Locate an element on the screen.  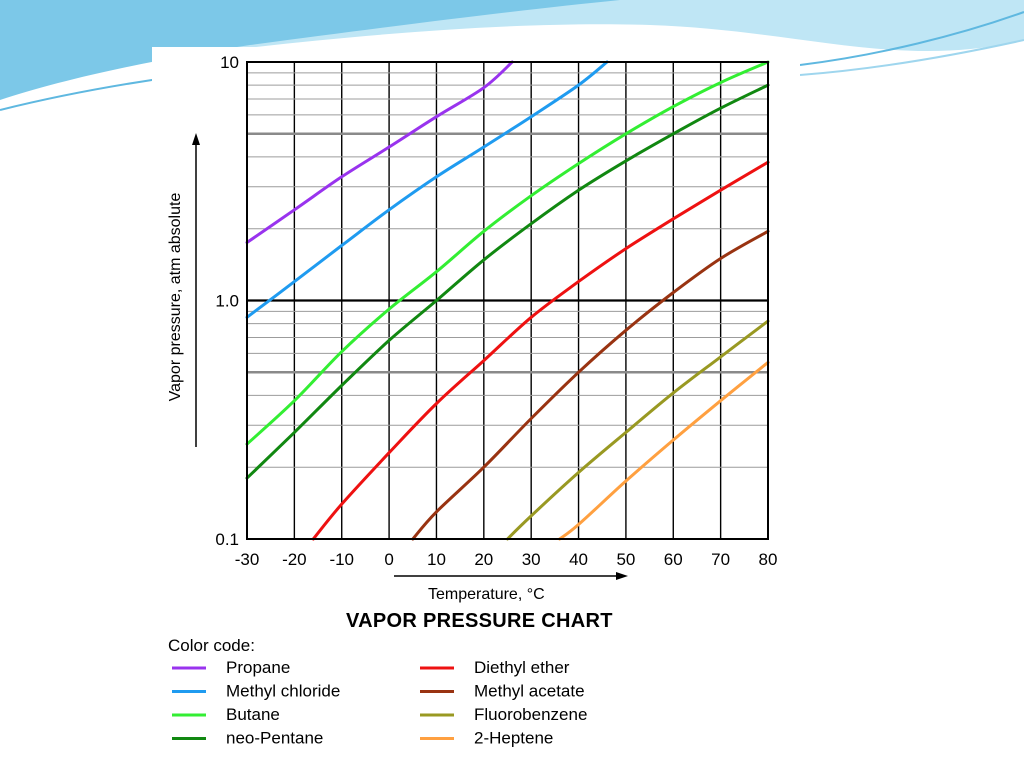
legend-label-2-heptene: 2-Heptene is located at coordinates (513, 738).